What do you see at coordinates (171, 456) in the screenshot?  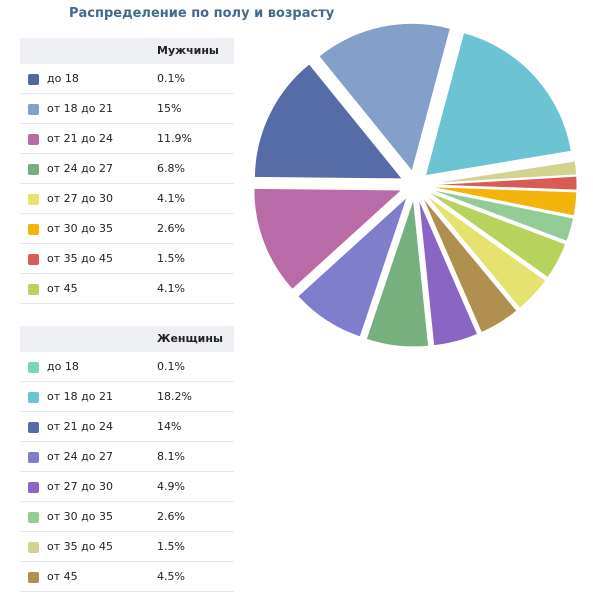 I see `legend-value: 8.1%` at bounding box center [171, 456].